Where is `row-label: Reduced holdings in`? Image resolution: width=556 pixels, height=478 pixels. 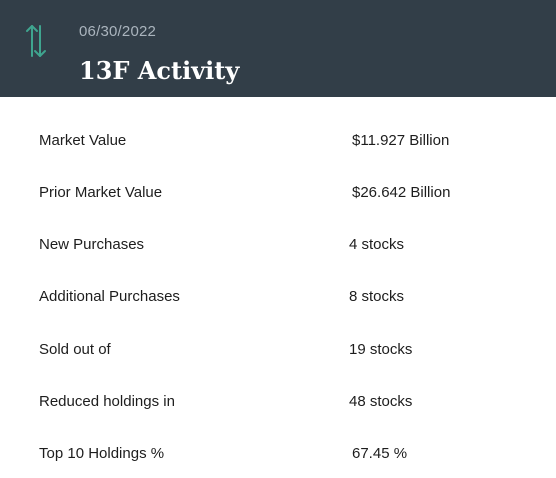
row-label: Reduced holdings in is located at coordinates (107, 401).